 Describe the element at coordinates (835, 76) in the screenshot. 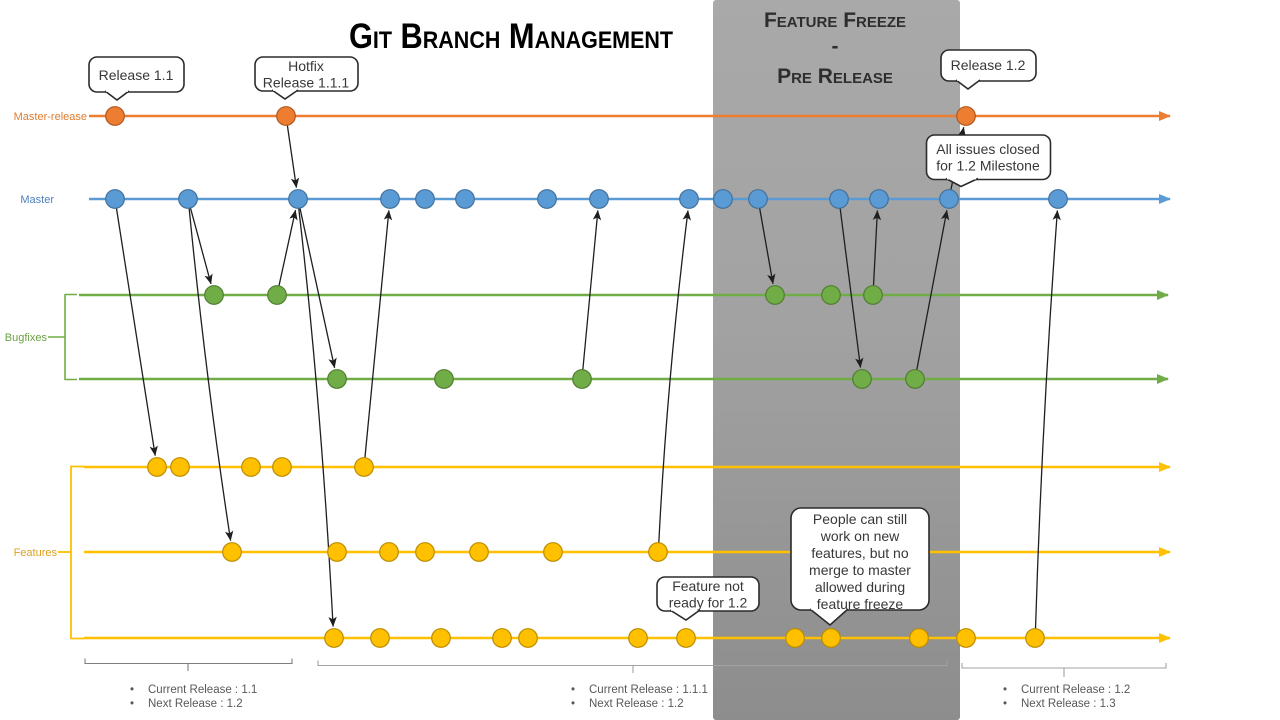

I see `svg-text: Pre Release` at that location.